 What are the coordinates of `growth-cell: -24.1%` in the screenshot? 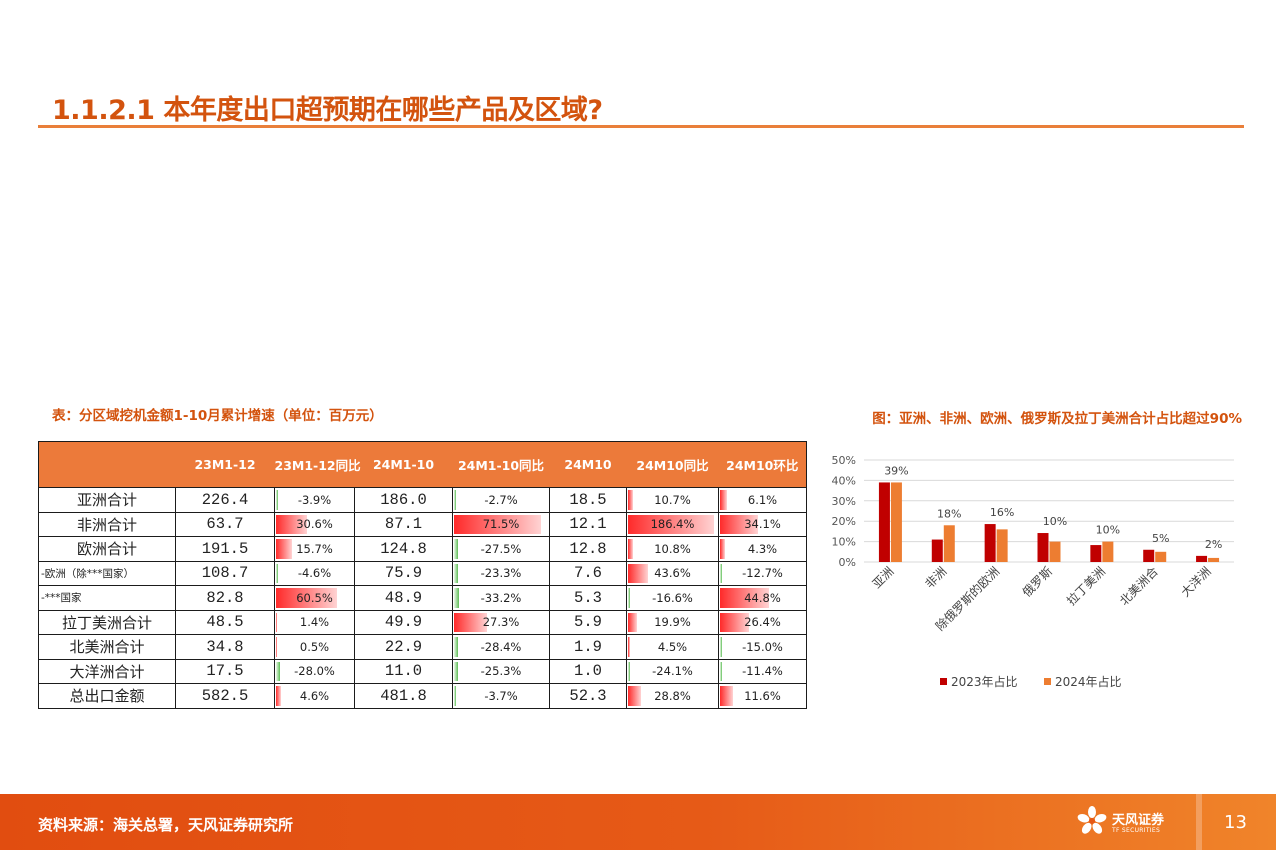 It's located at (672, 671).